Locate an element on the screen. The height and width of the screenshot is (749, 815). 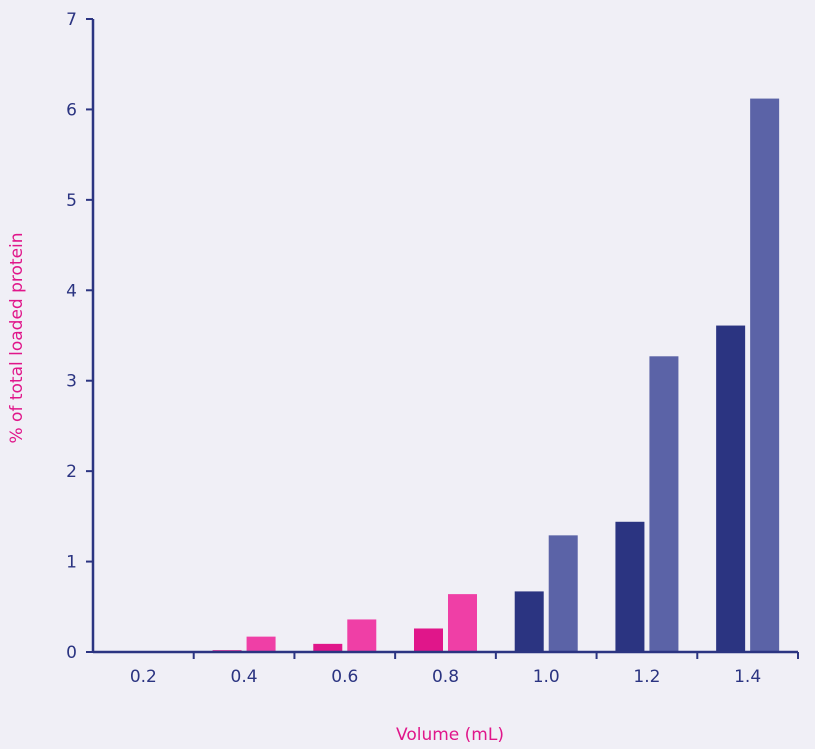
y-tick-label: 6 is located at coordinates (71, 110).